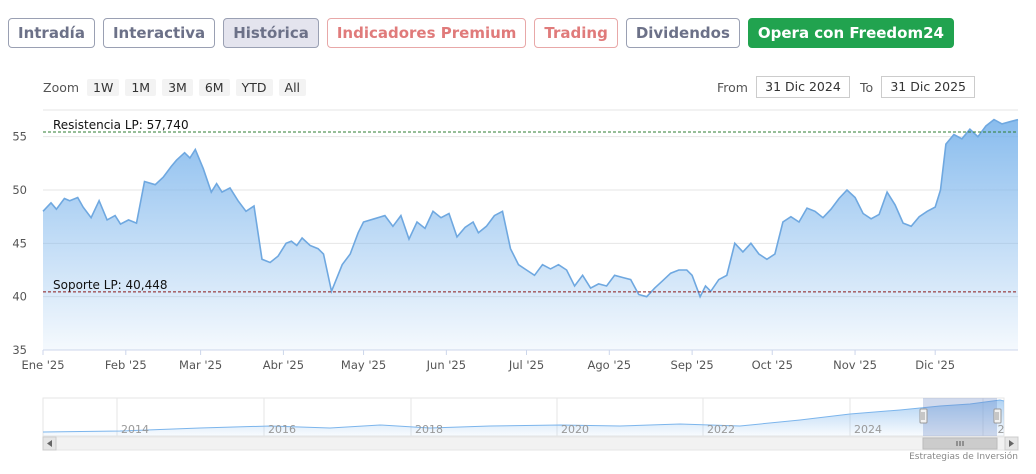  What do you see at coordinates (526, 365) in the screenshot?
I see `x-tick-label-6: Jul '25` at bounding box center [526, 365].